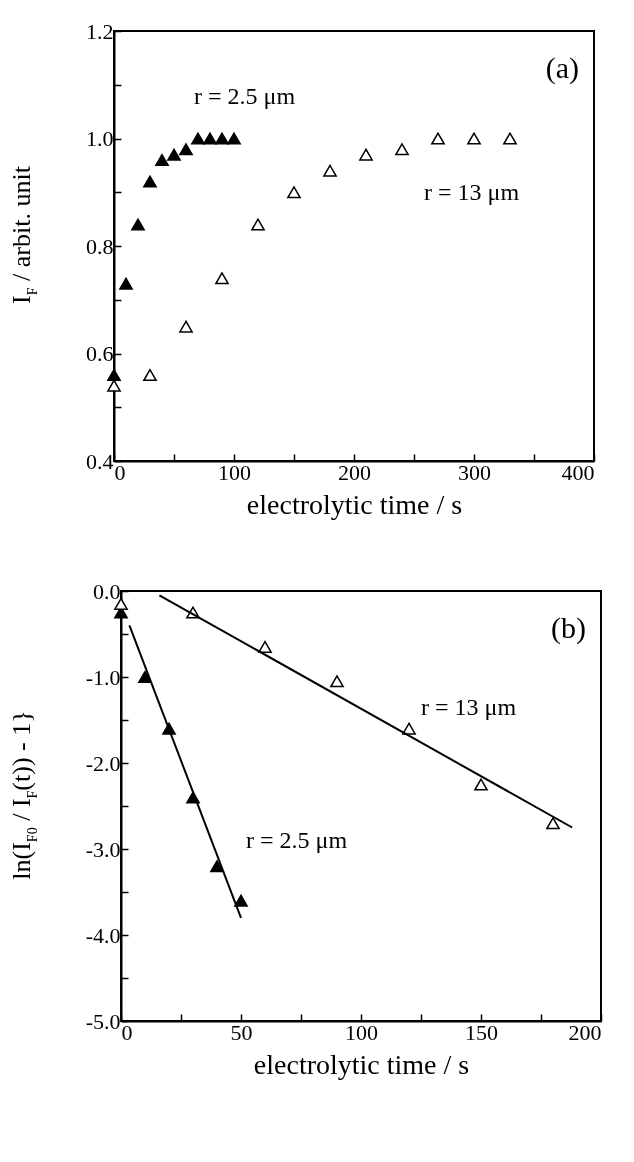  What do you see at coordinates (103, 935) in the screenshot?
I see `y-tick-label: -4.0` at bounding box center [103, 935].